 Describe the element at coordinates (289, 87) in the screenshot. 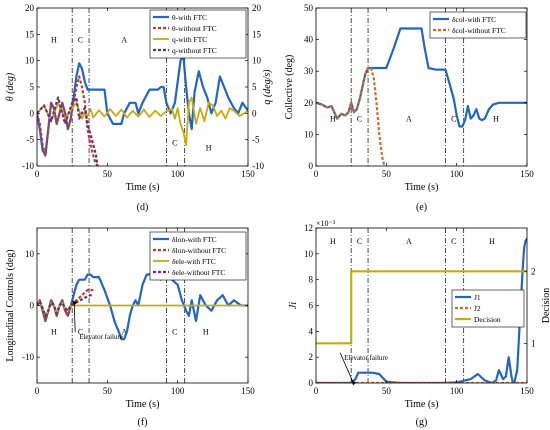

I see `y-axis-label: Collective (deg)` at that location.